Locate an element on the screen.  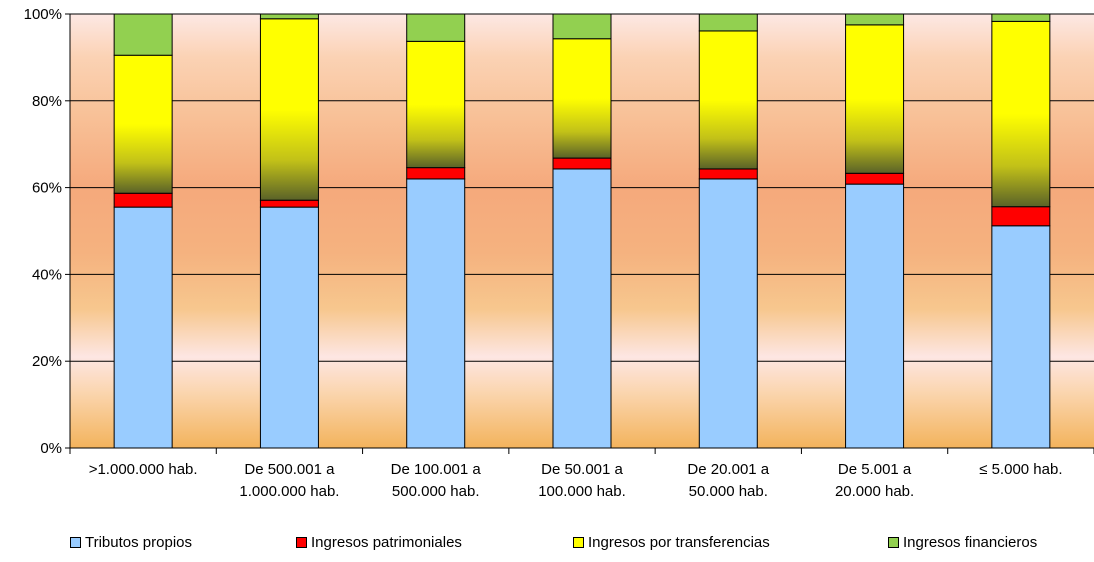
legend-item: Ingresos patrimoniales is located at coordinates (379, 542).